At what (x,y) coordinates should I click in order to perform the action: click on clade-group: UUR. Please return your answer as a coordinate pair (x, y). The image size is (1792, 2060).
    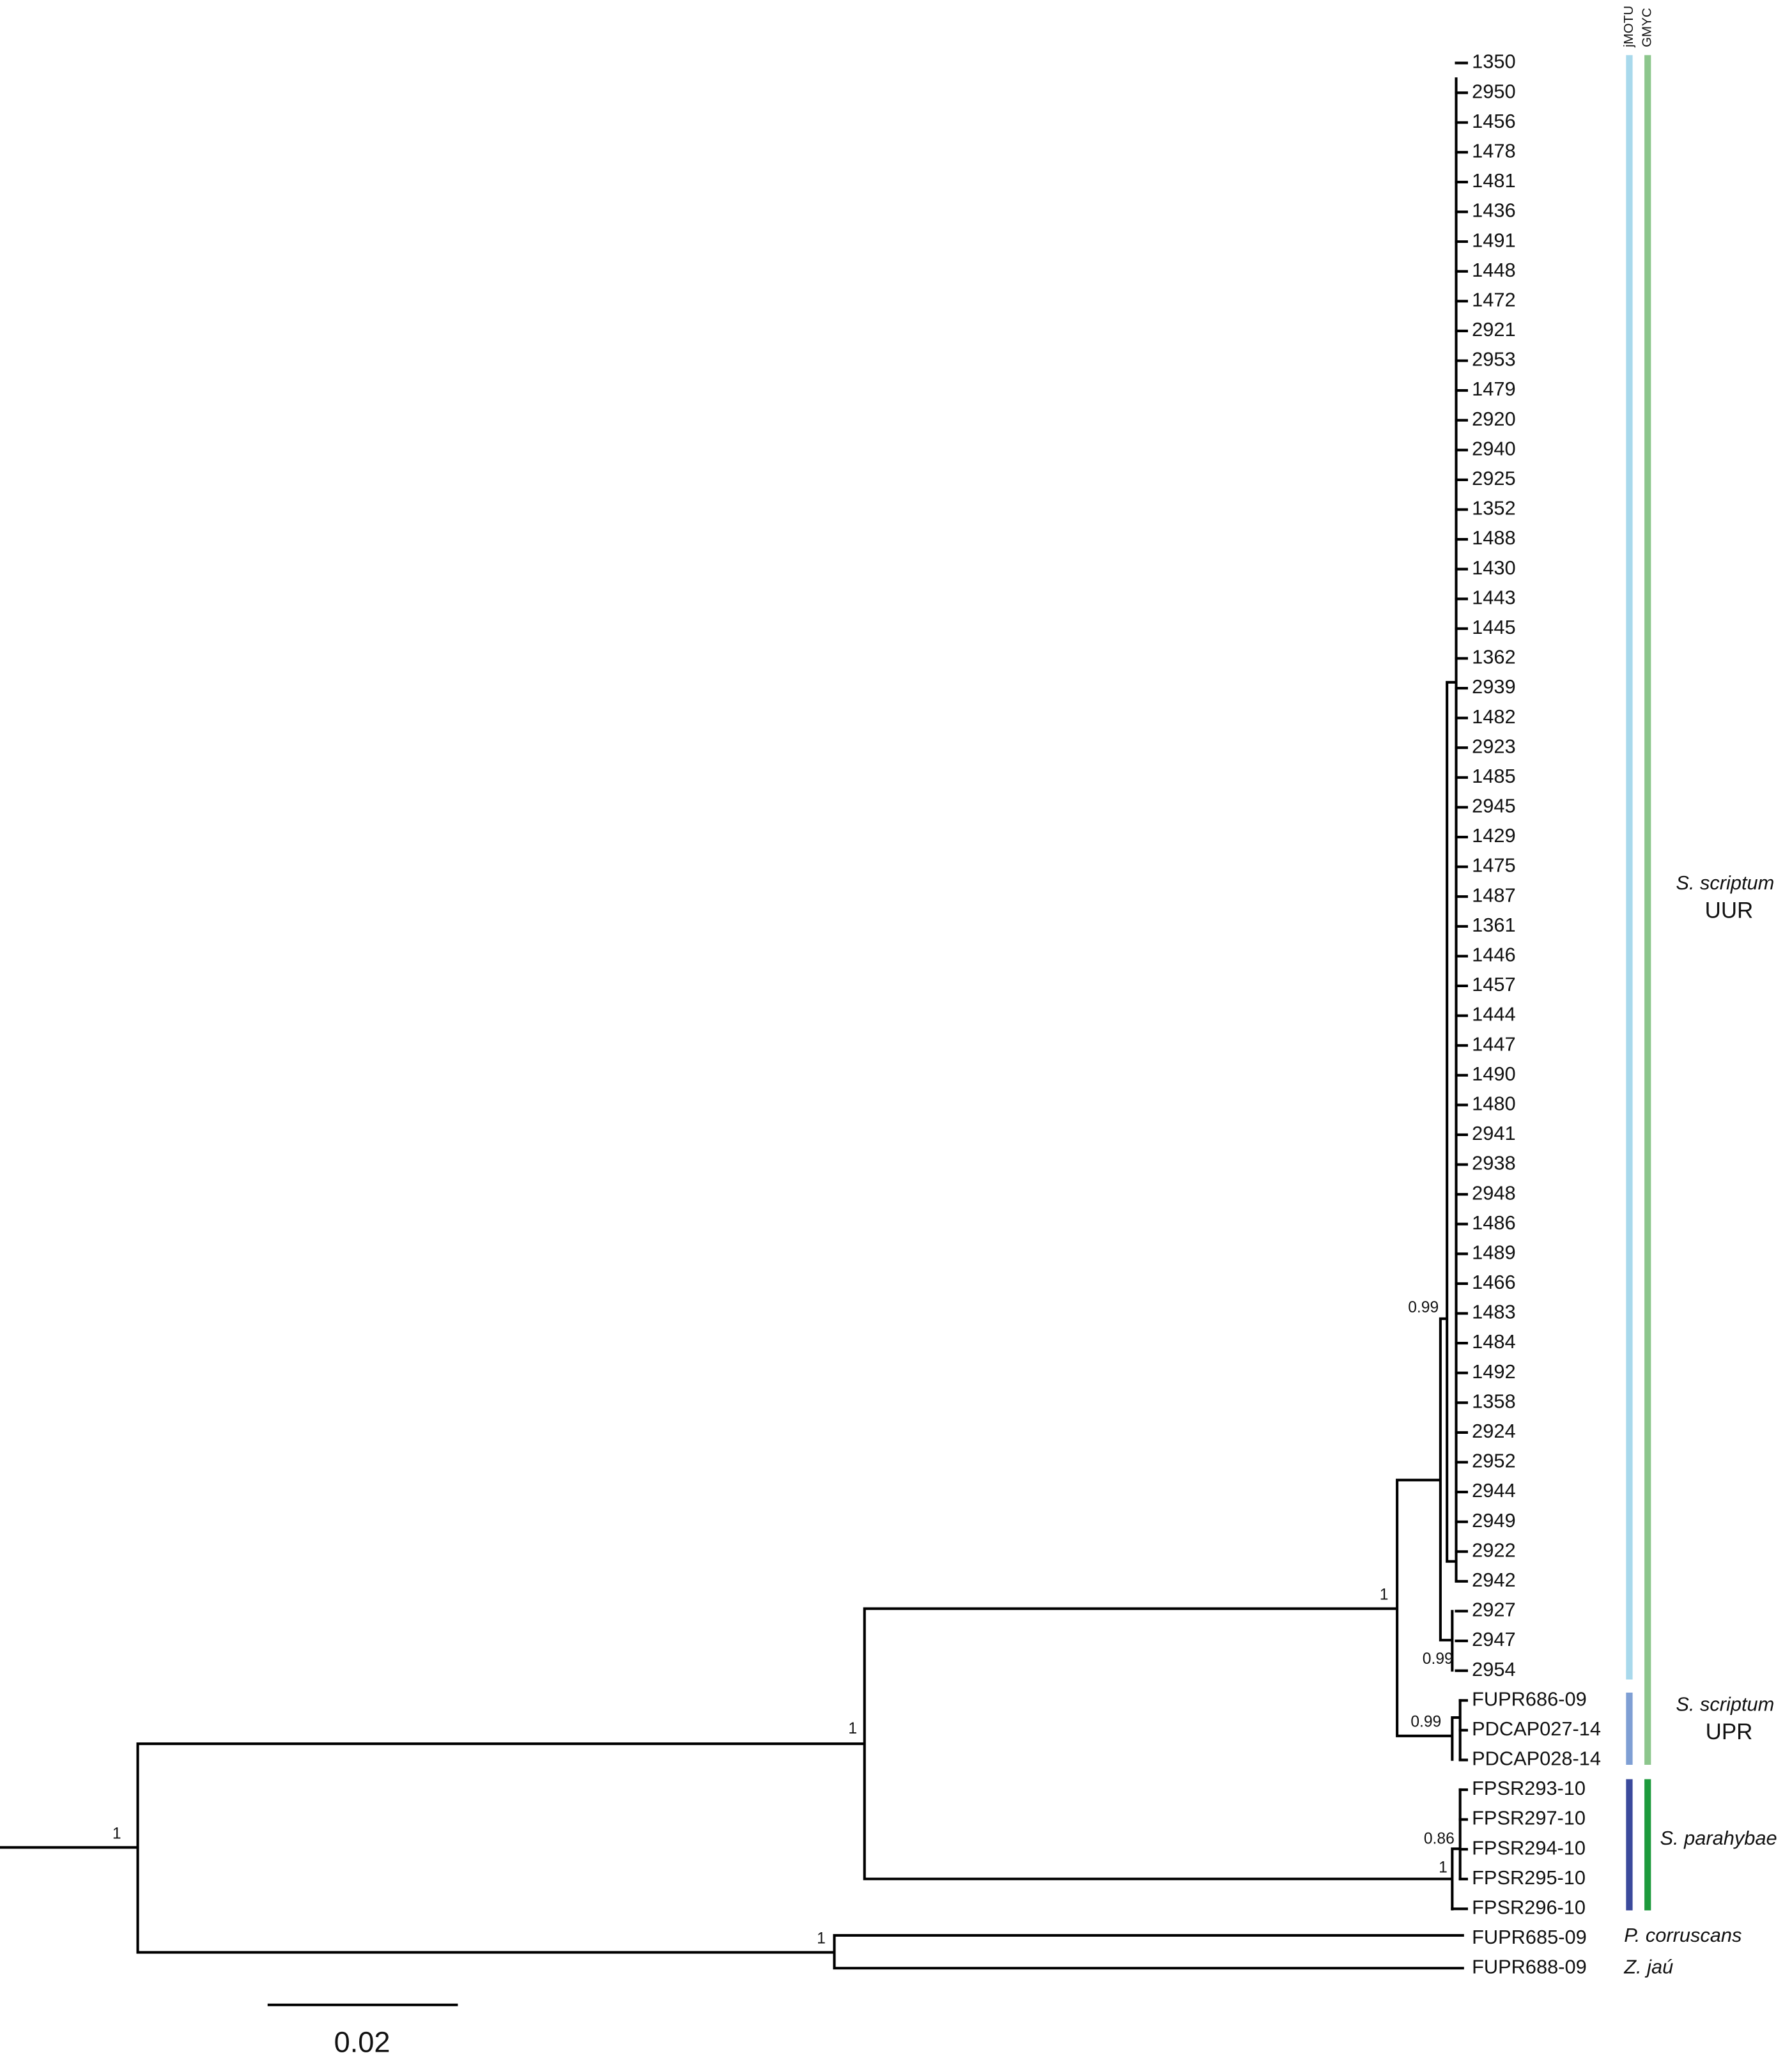
    Looking at the image, I should click on (1729, 910).